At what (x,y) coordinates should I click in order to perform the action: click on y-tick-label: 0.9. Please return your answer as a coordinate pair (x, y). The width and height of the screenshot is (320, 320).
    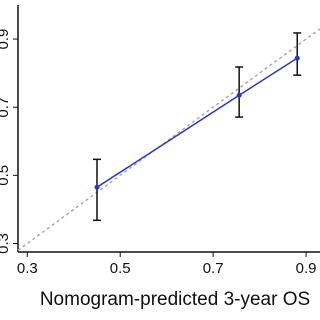
    Looking at the image, I should click on (6, 39).